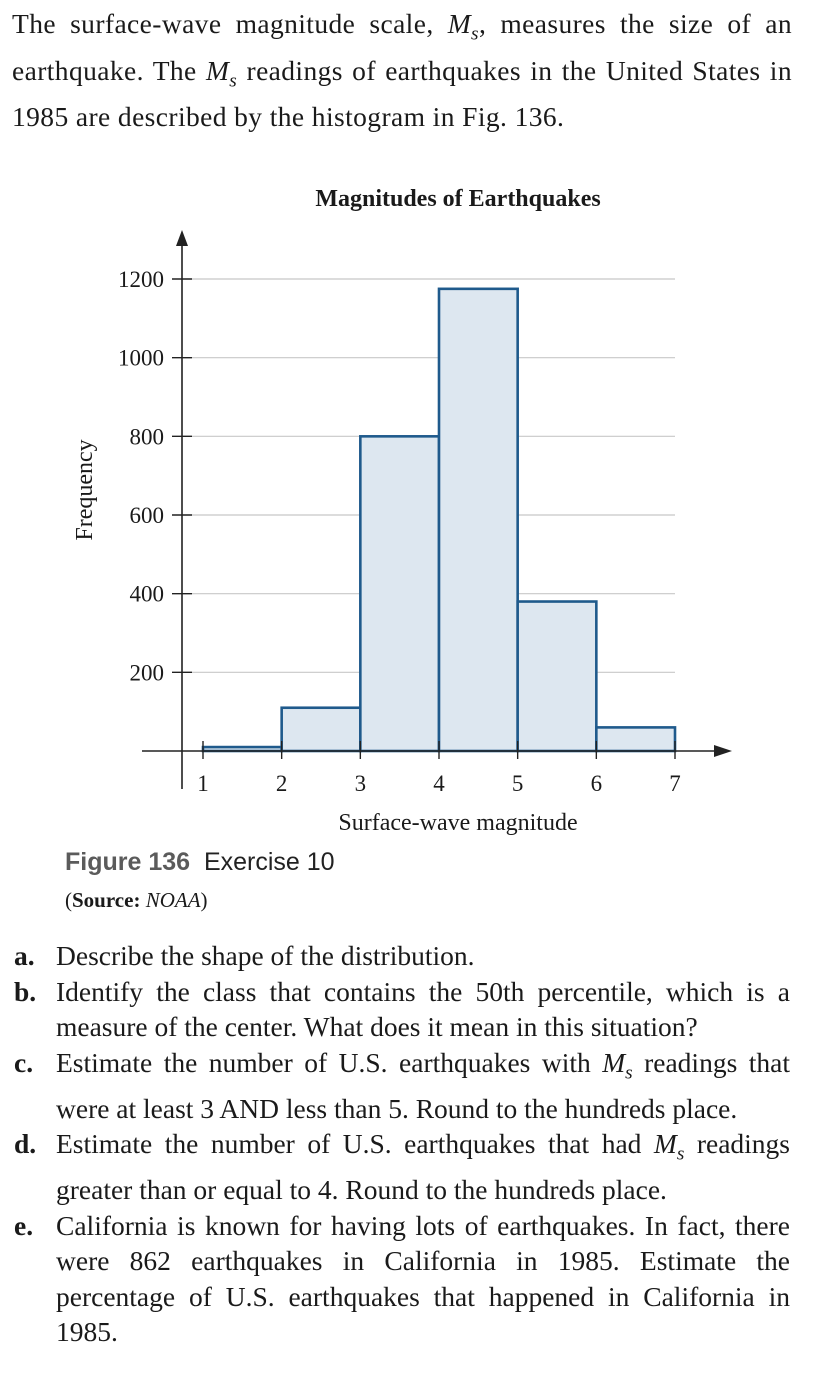 The image size is (814, 1382). Describe the element at coordinates (282, 783) in the screenshot. I see `x-tick-label: 2` at that location.